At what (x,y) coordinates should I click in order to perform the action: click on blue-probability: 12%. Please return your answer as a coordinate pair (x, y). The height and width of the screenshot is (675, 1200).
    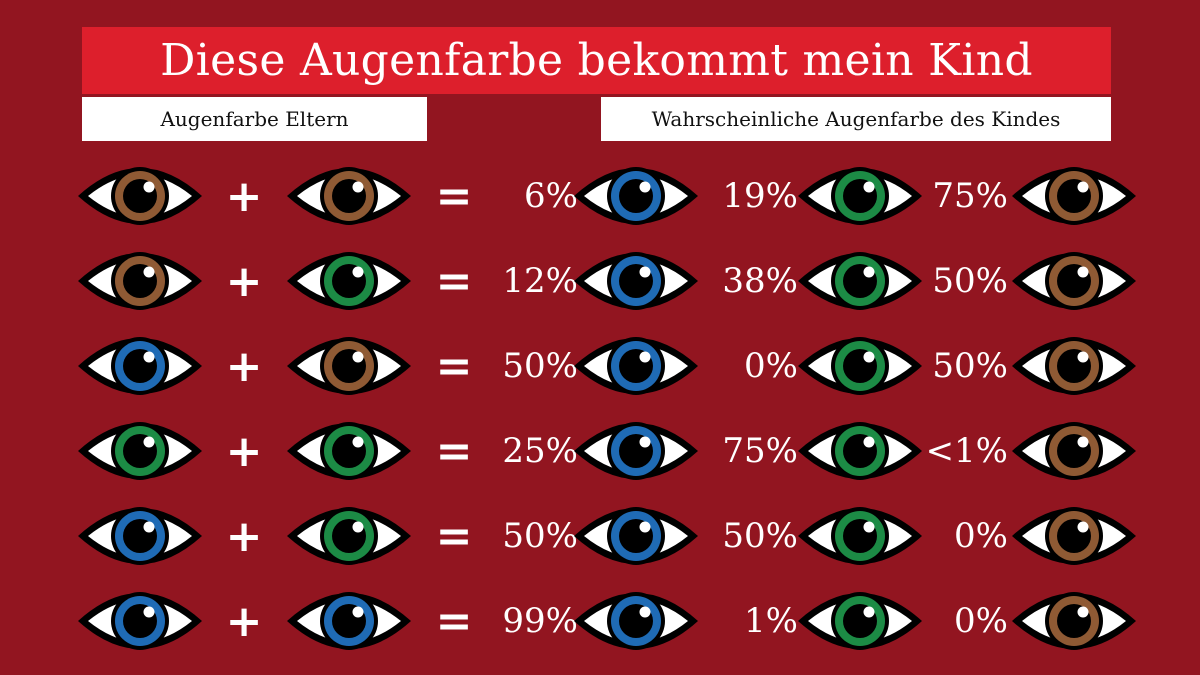
    Looking at the image, I should click on (540, 281).